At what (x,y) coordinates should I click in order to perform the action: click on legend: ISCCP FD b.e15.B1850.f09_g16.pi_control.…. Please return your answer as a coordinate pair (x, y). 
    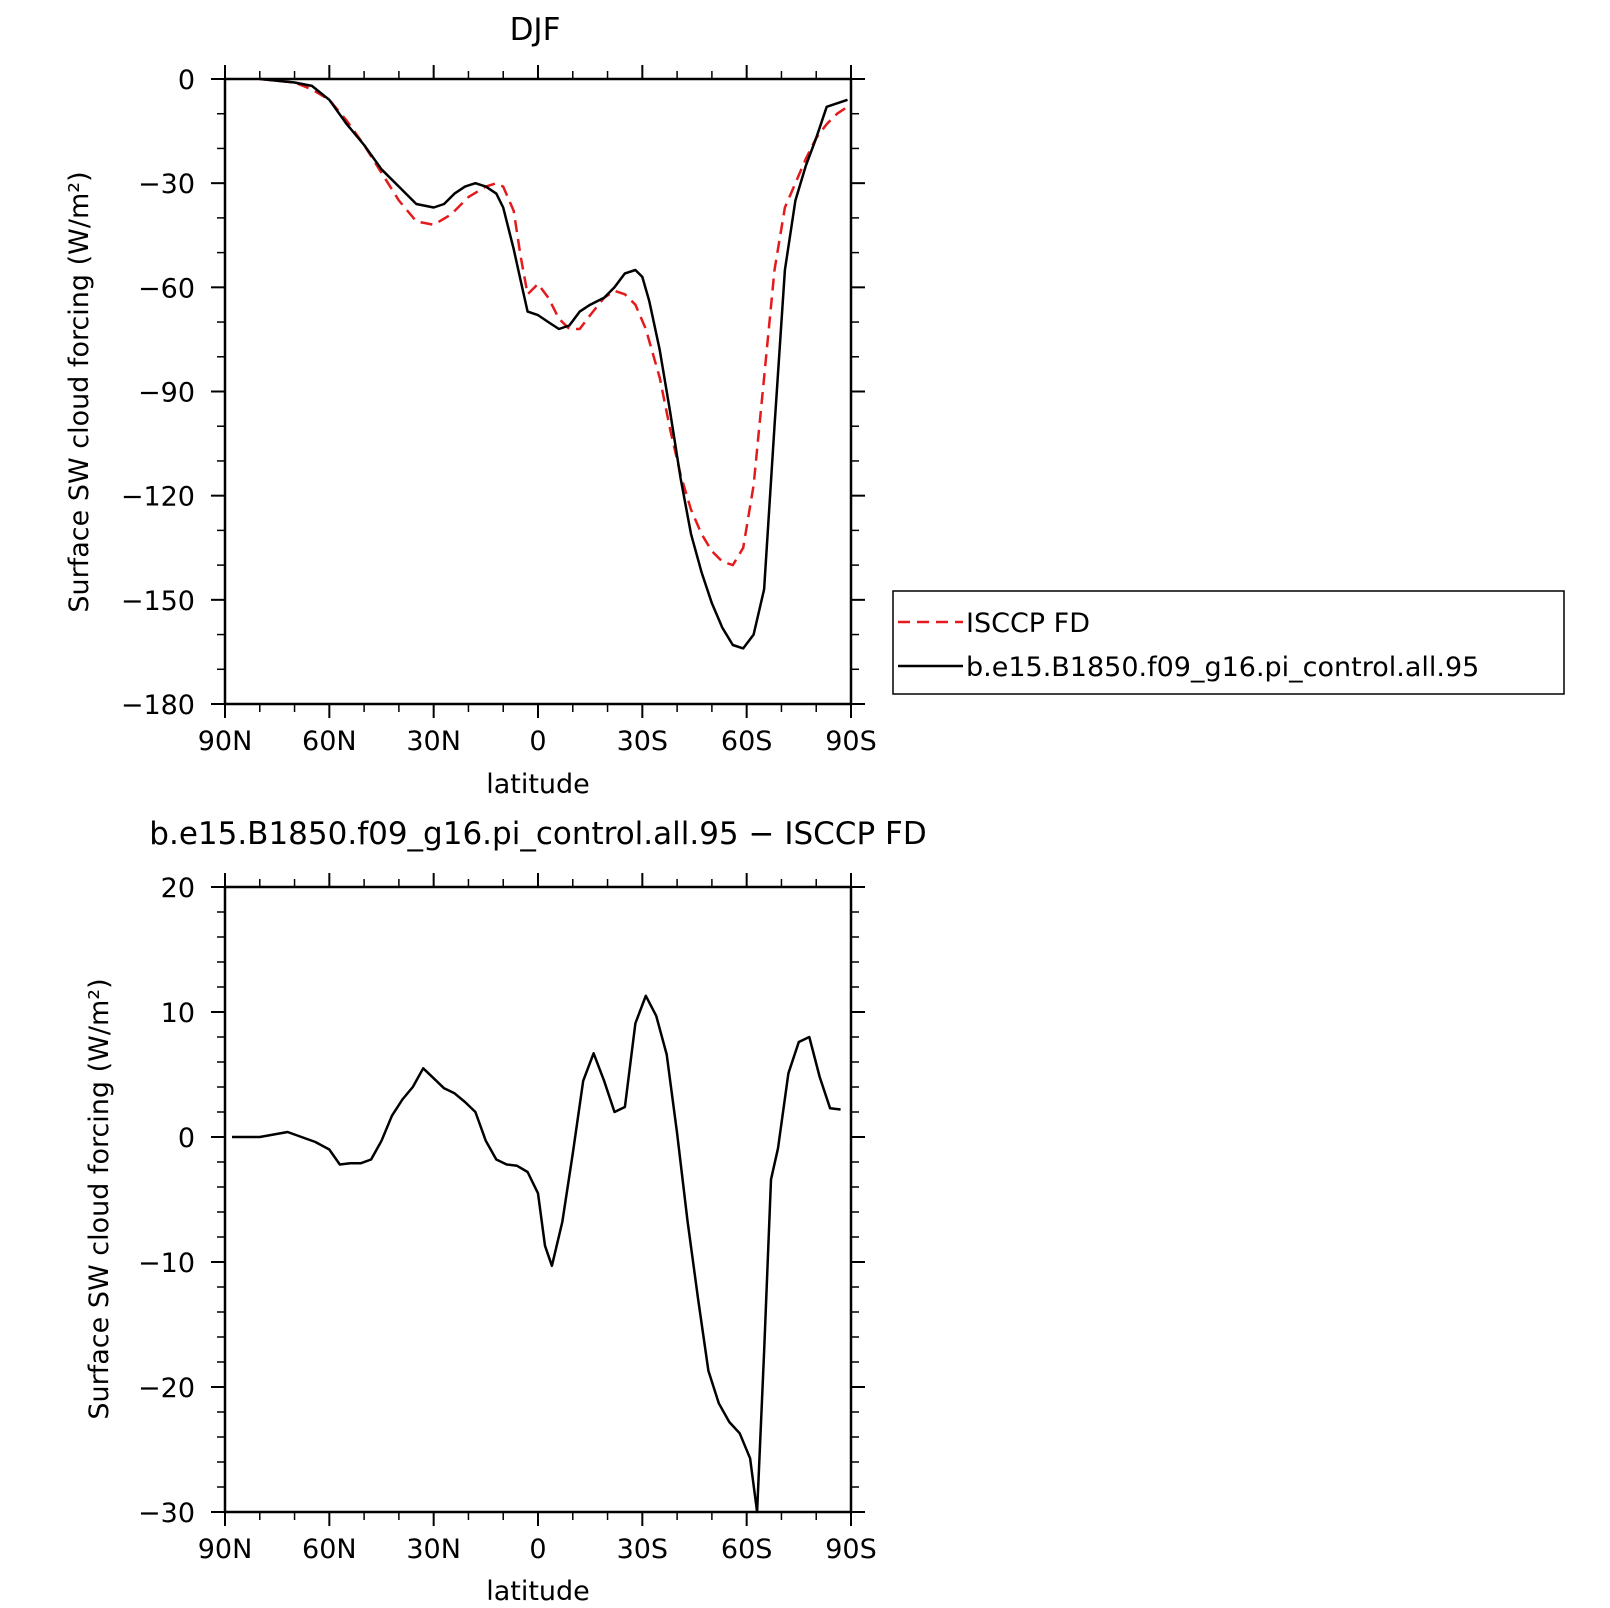
    Looking at the image, I should click on (1228, 642).